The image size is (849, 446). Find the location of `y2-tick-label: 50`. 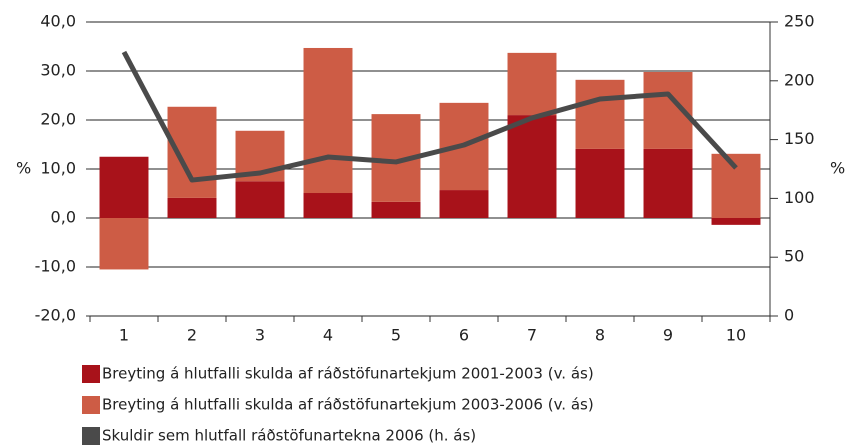

y2-tick-label: 50 is located at coordinates (794, 256).